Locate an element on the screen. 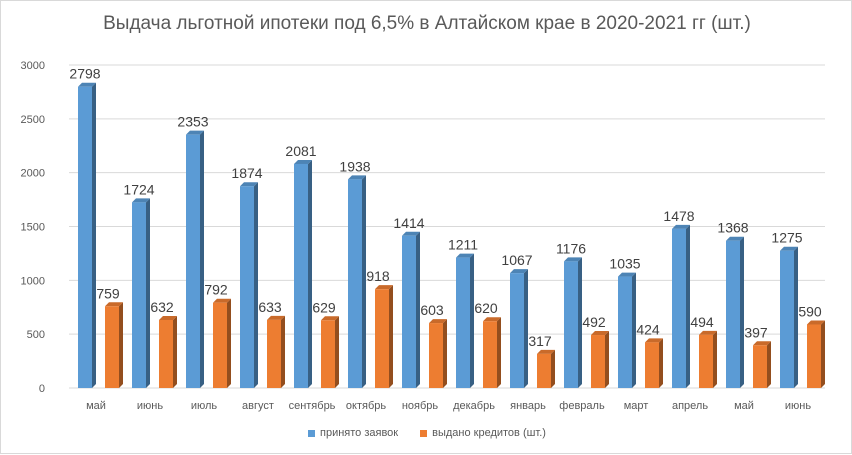 The height and width of the screenshot is (455, 852). x-tick-label: февраль is located at coordinates (582, 406).